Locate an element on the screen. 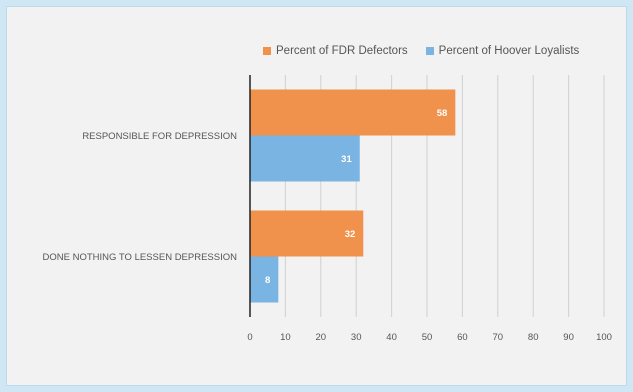  legend-label-fdr: Percent of FDR Defectors is located at coordinates (342, 51).